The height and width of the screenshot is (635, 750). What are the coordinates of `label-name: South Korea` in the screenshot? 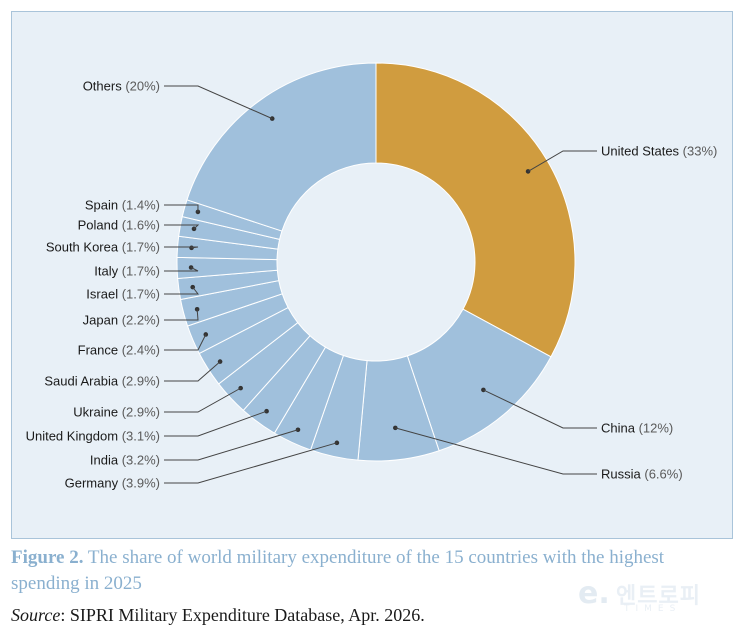 It's located at (84, 247).